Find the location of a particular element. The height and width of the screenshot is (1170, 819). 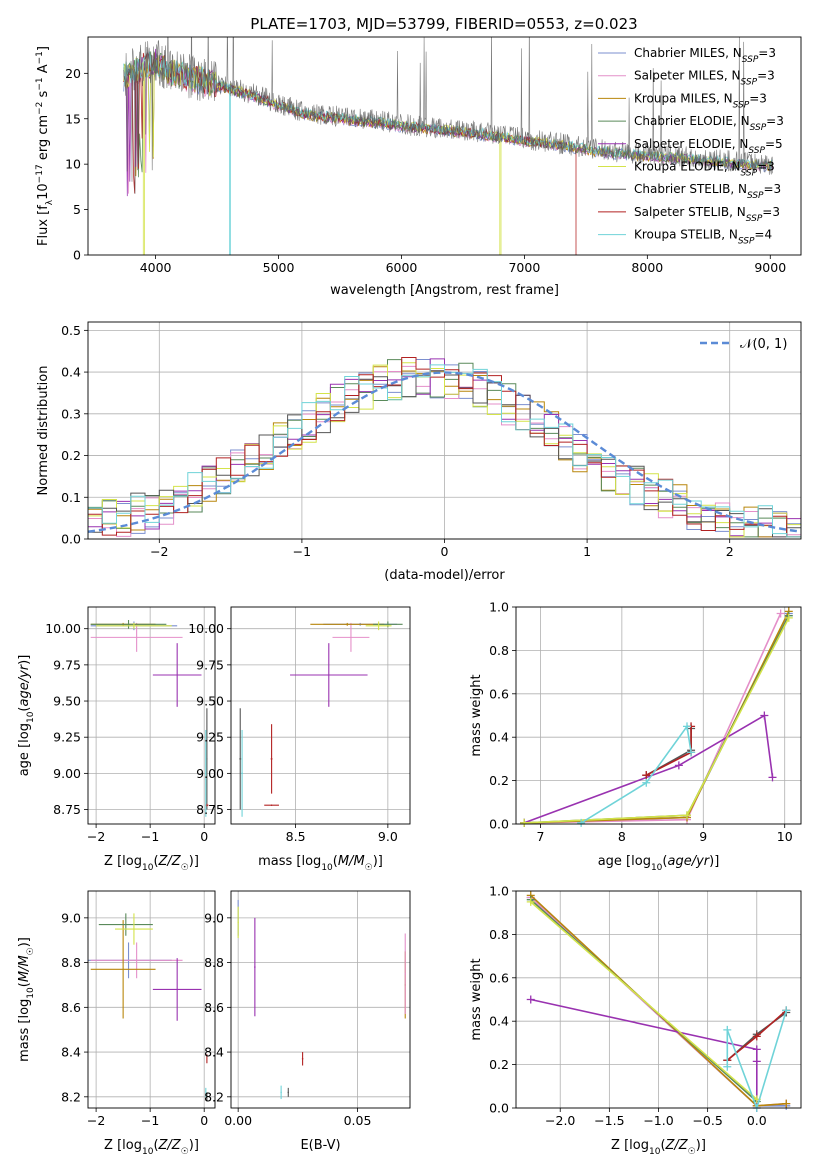

y-tick-label: 15 is located at coordinates (73, 118).